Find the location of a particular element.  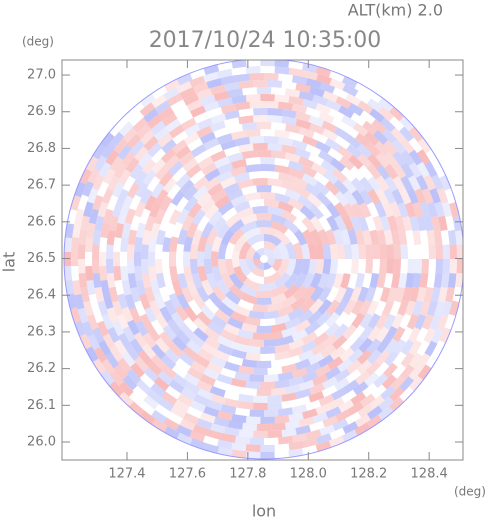

y-tick-label: 26.2 is located at coordinates (41, 368).